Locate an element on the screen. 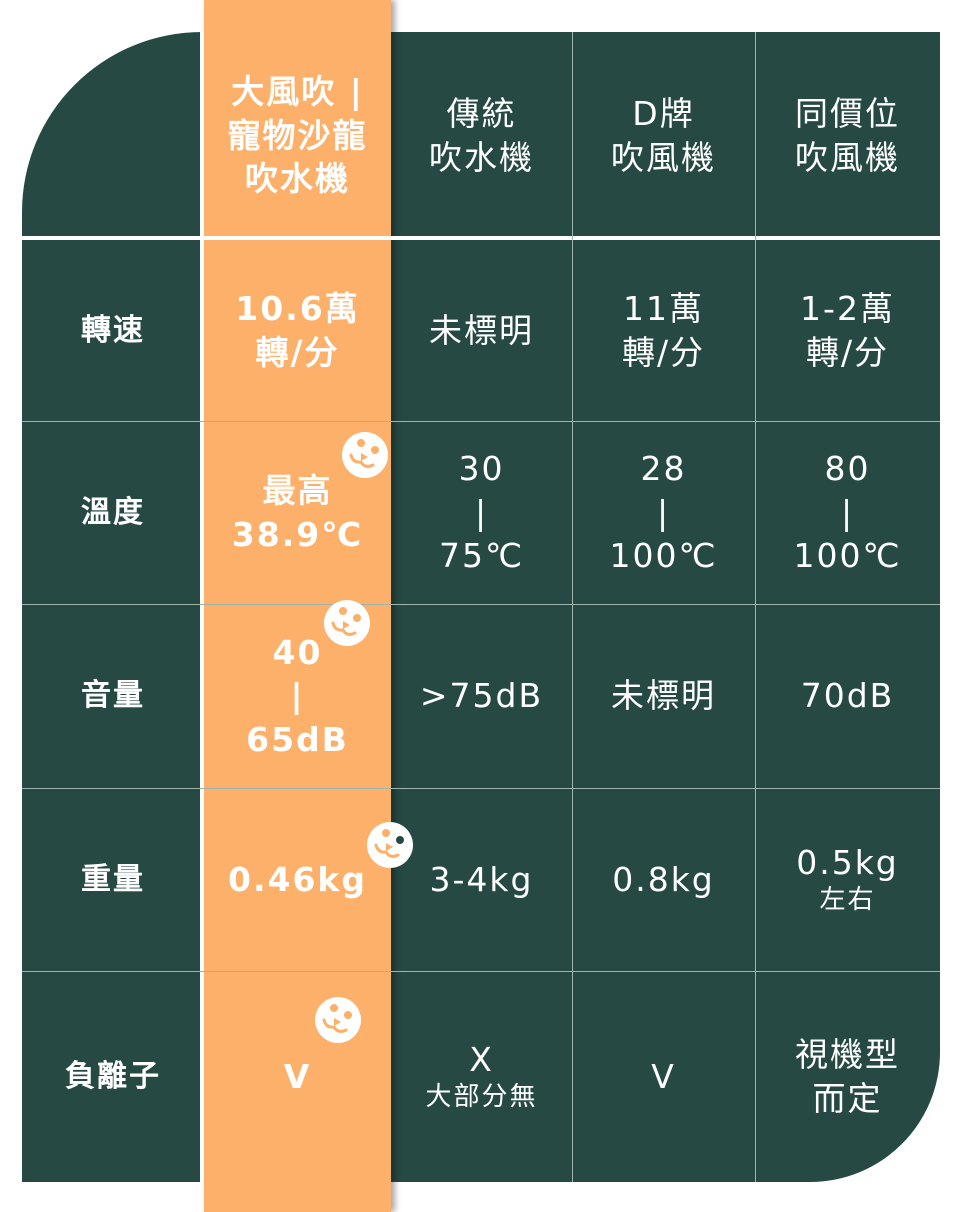  cell-line: >75dB is located at coordinates (481, 696).